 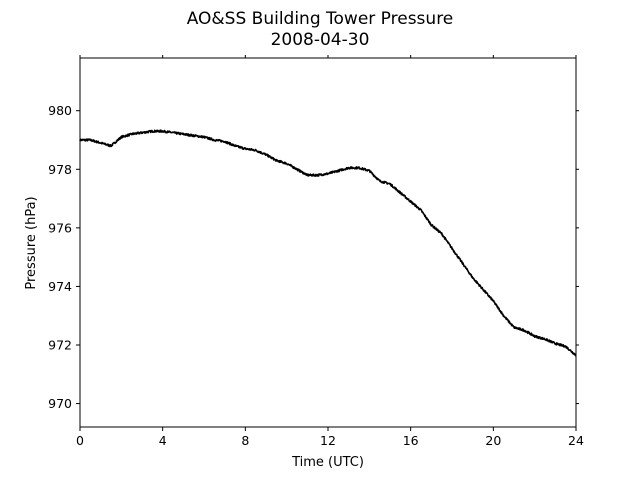 What do you see at coordinates (493, 440) in the screenshot?
I see `x-tick-label: 20` at bounding box center [493, 440].